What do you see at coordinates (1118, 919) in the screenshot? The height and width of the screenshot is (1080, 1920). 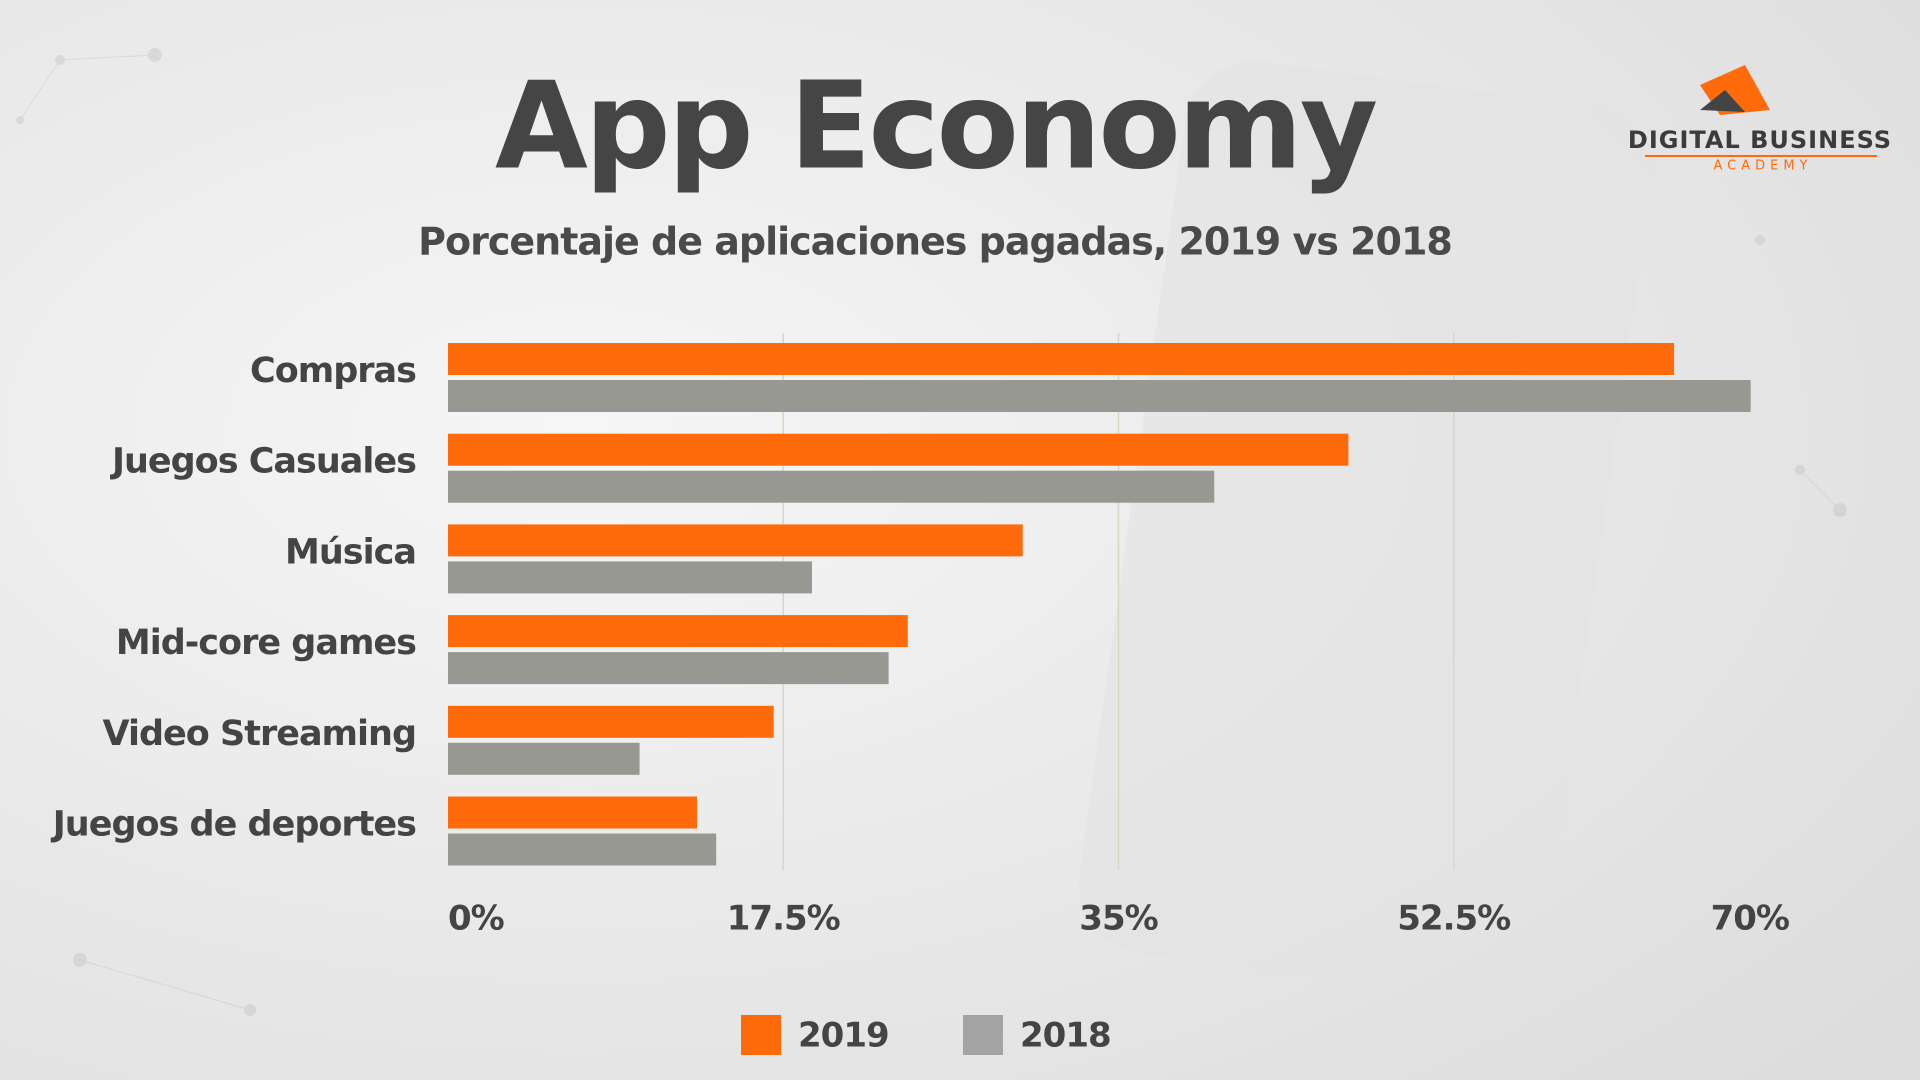 I see `x-tick-label: 35%` at bounding box center [1118, 919].